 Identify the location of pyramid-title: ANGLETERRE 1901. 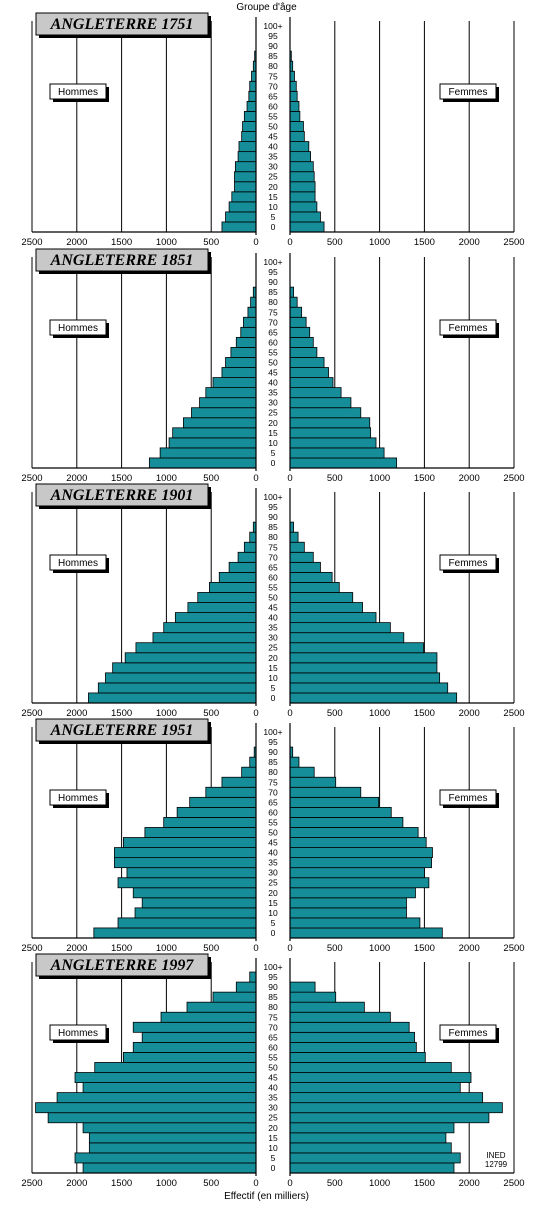
(122, 495).